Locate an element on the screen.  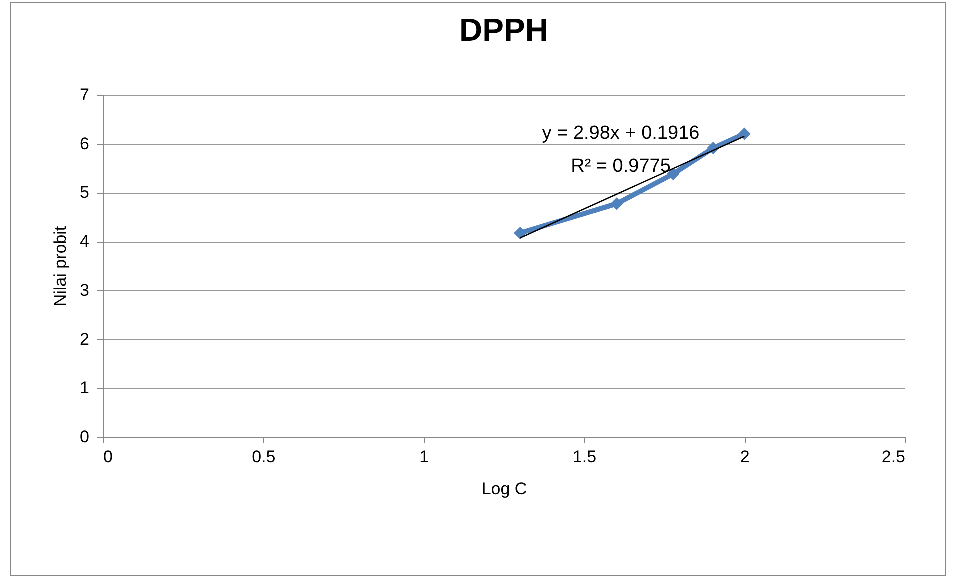
x-tick-label: 0 is located at coordinates (108, 457).